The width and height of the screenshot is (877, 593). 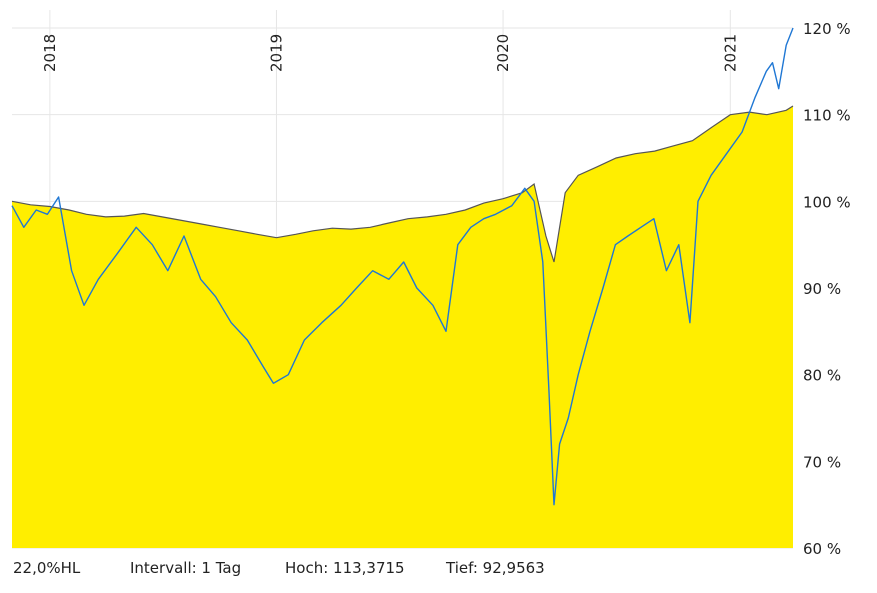 I want to click on x-tick-label: 2019, so click(x=276, y=53).